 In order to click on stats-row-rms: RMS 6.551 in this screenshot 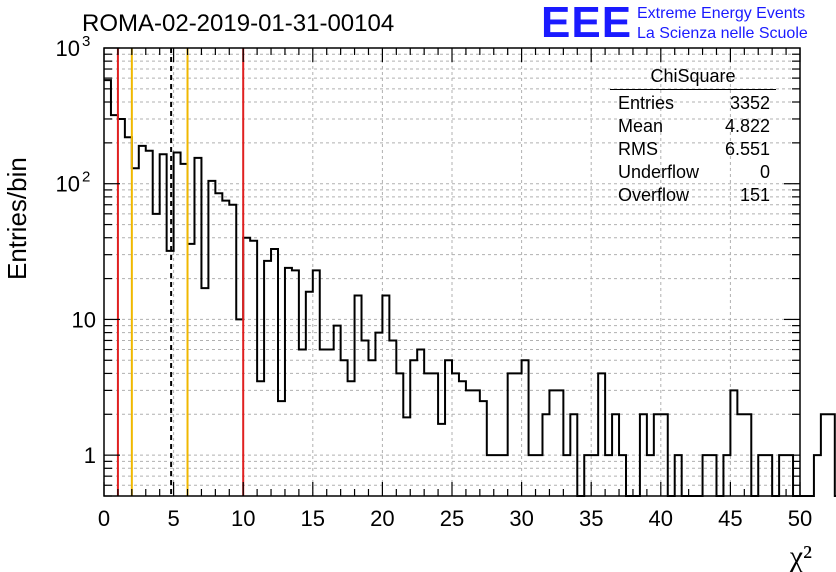, I will do `click(693, 149)`.